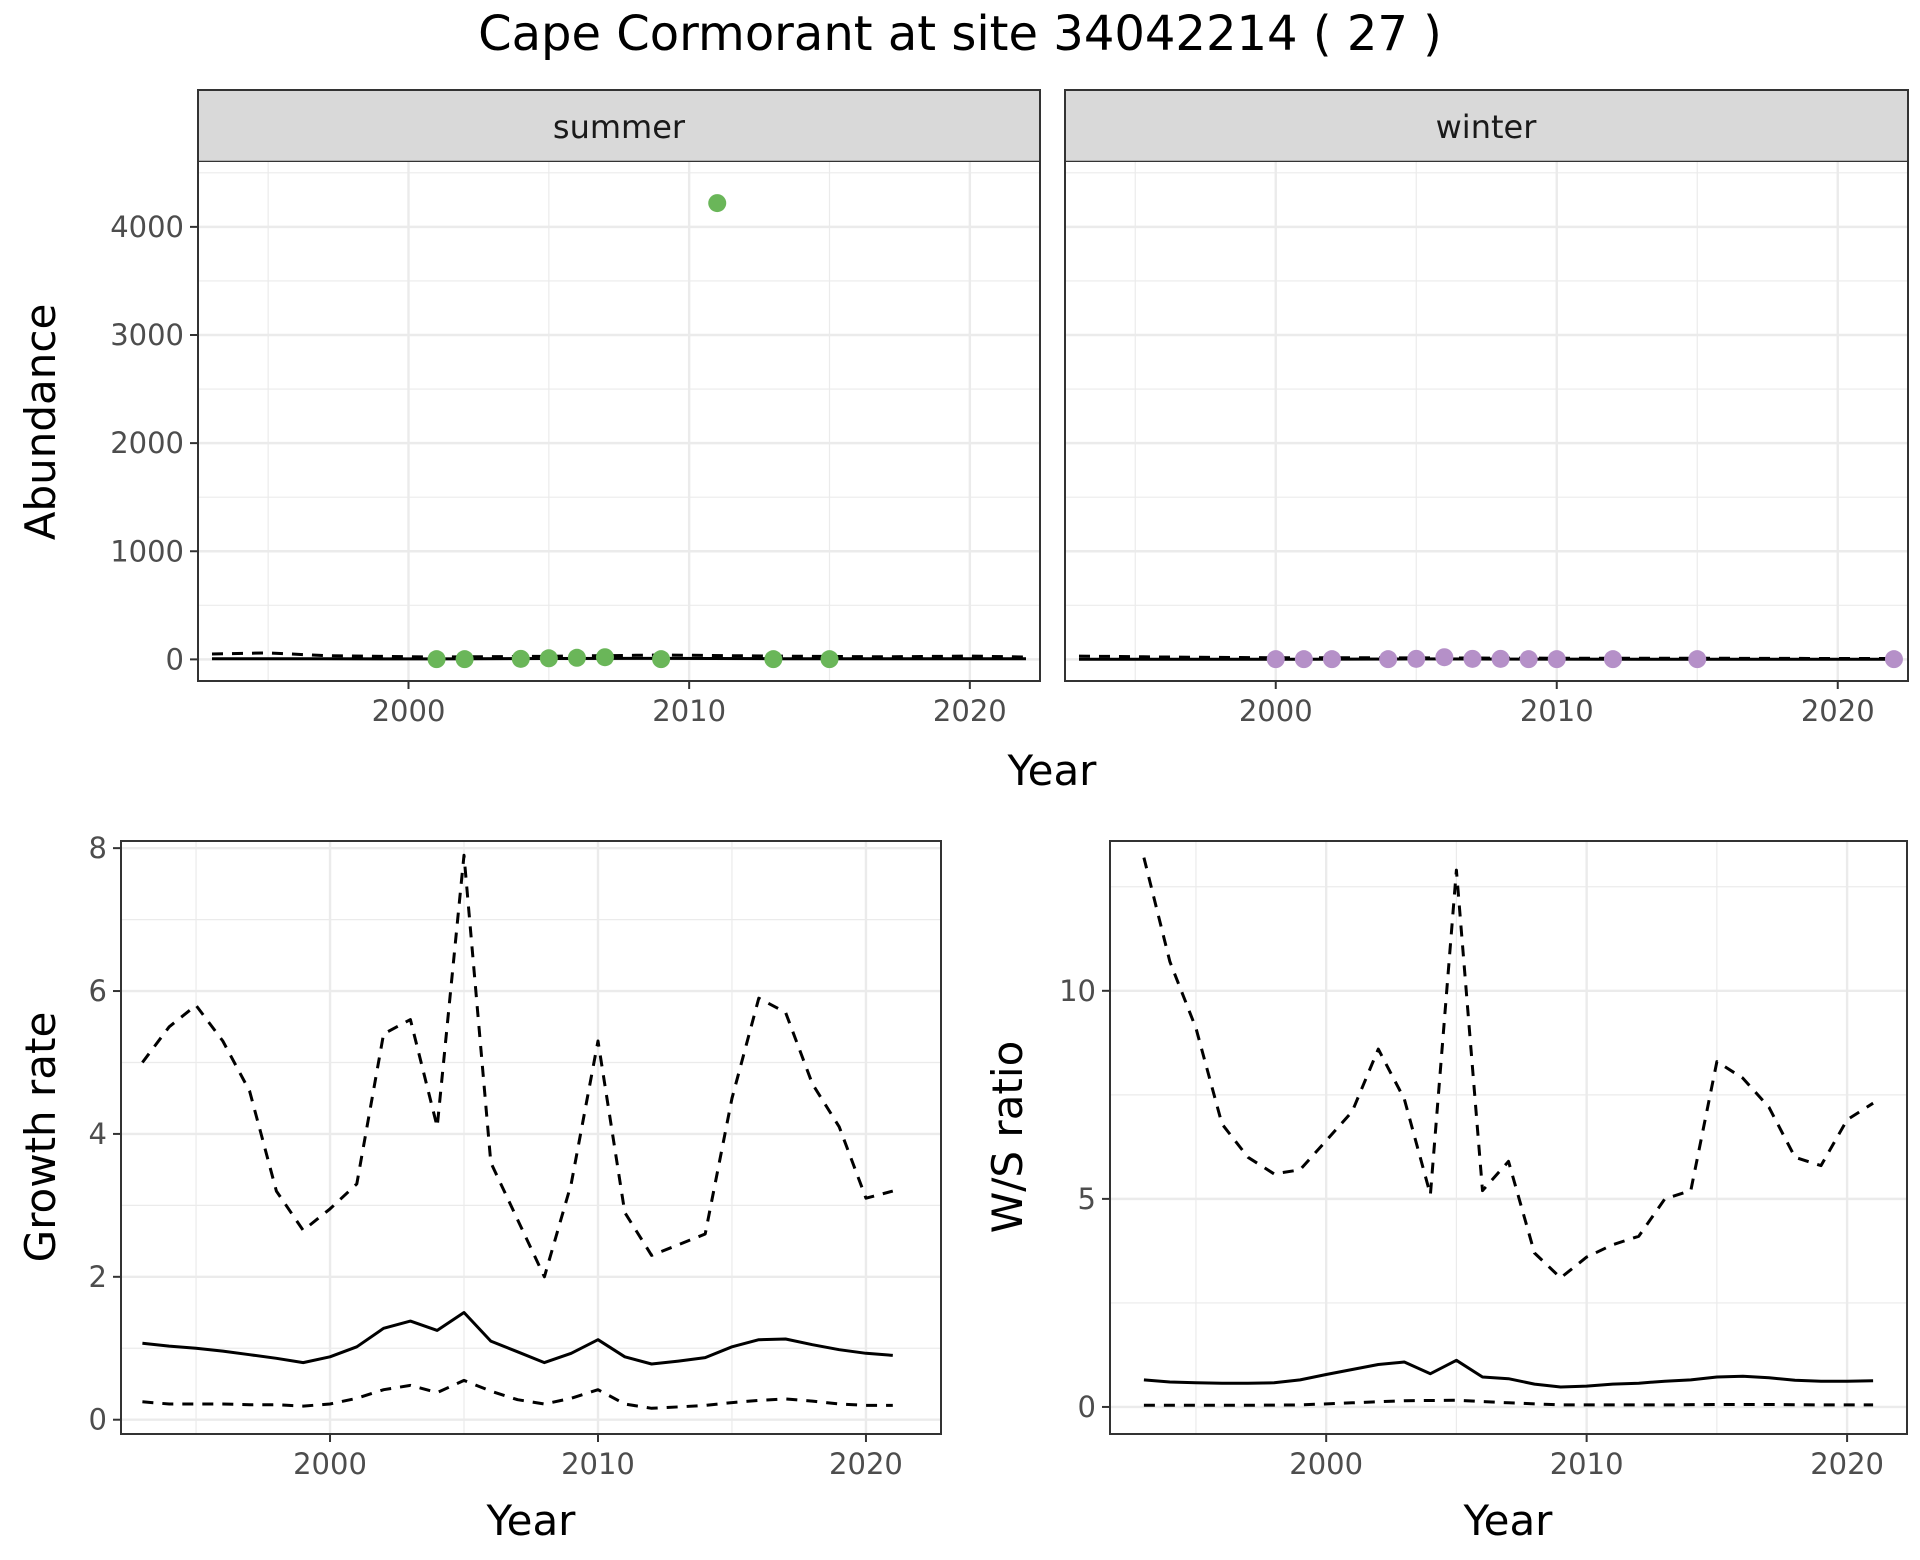 The height and width of the screenshot is (1560, 1920). I want to click on plot-bg-summer, so click(619, 421).